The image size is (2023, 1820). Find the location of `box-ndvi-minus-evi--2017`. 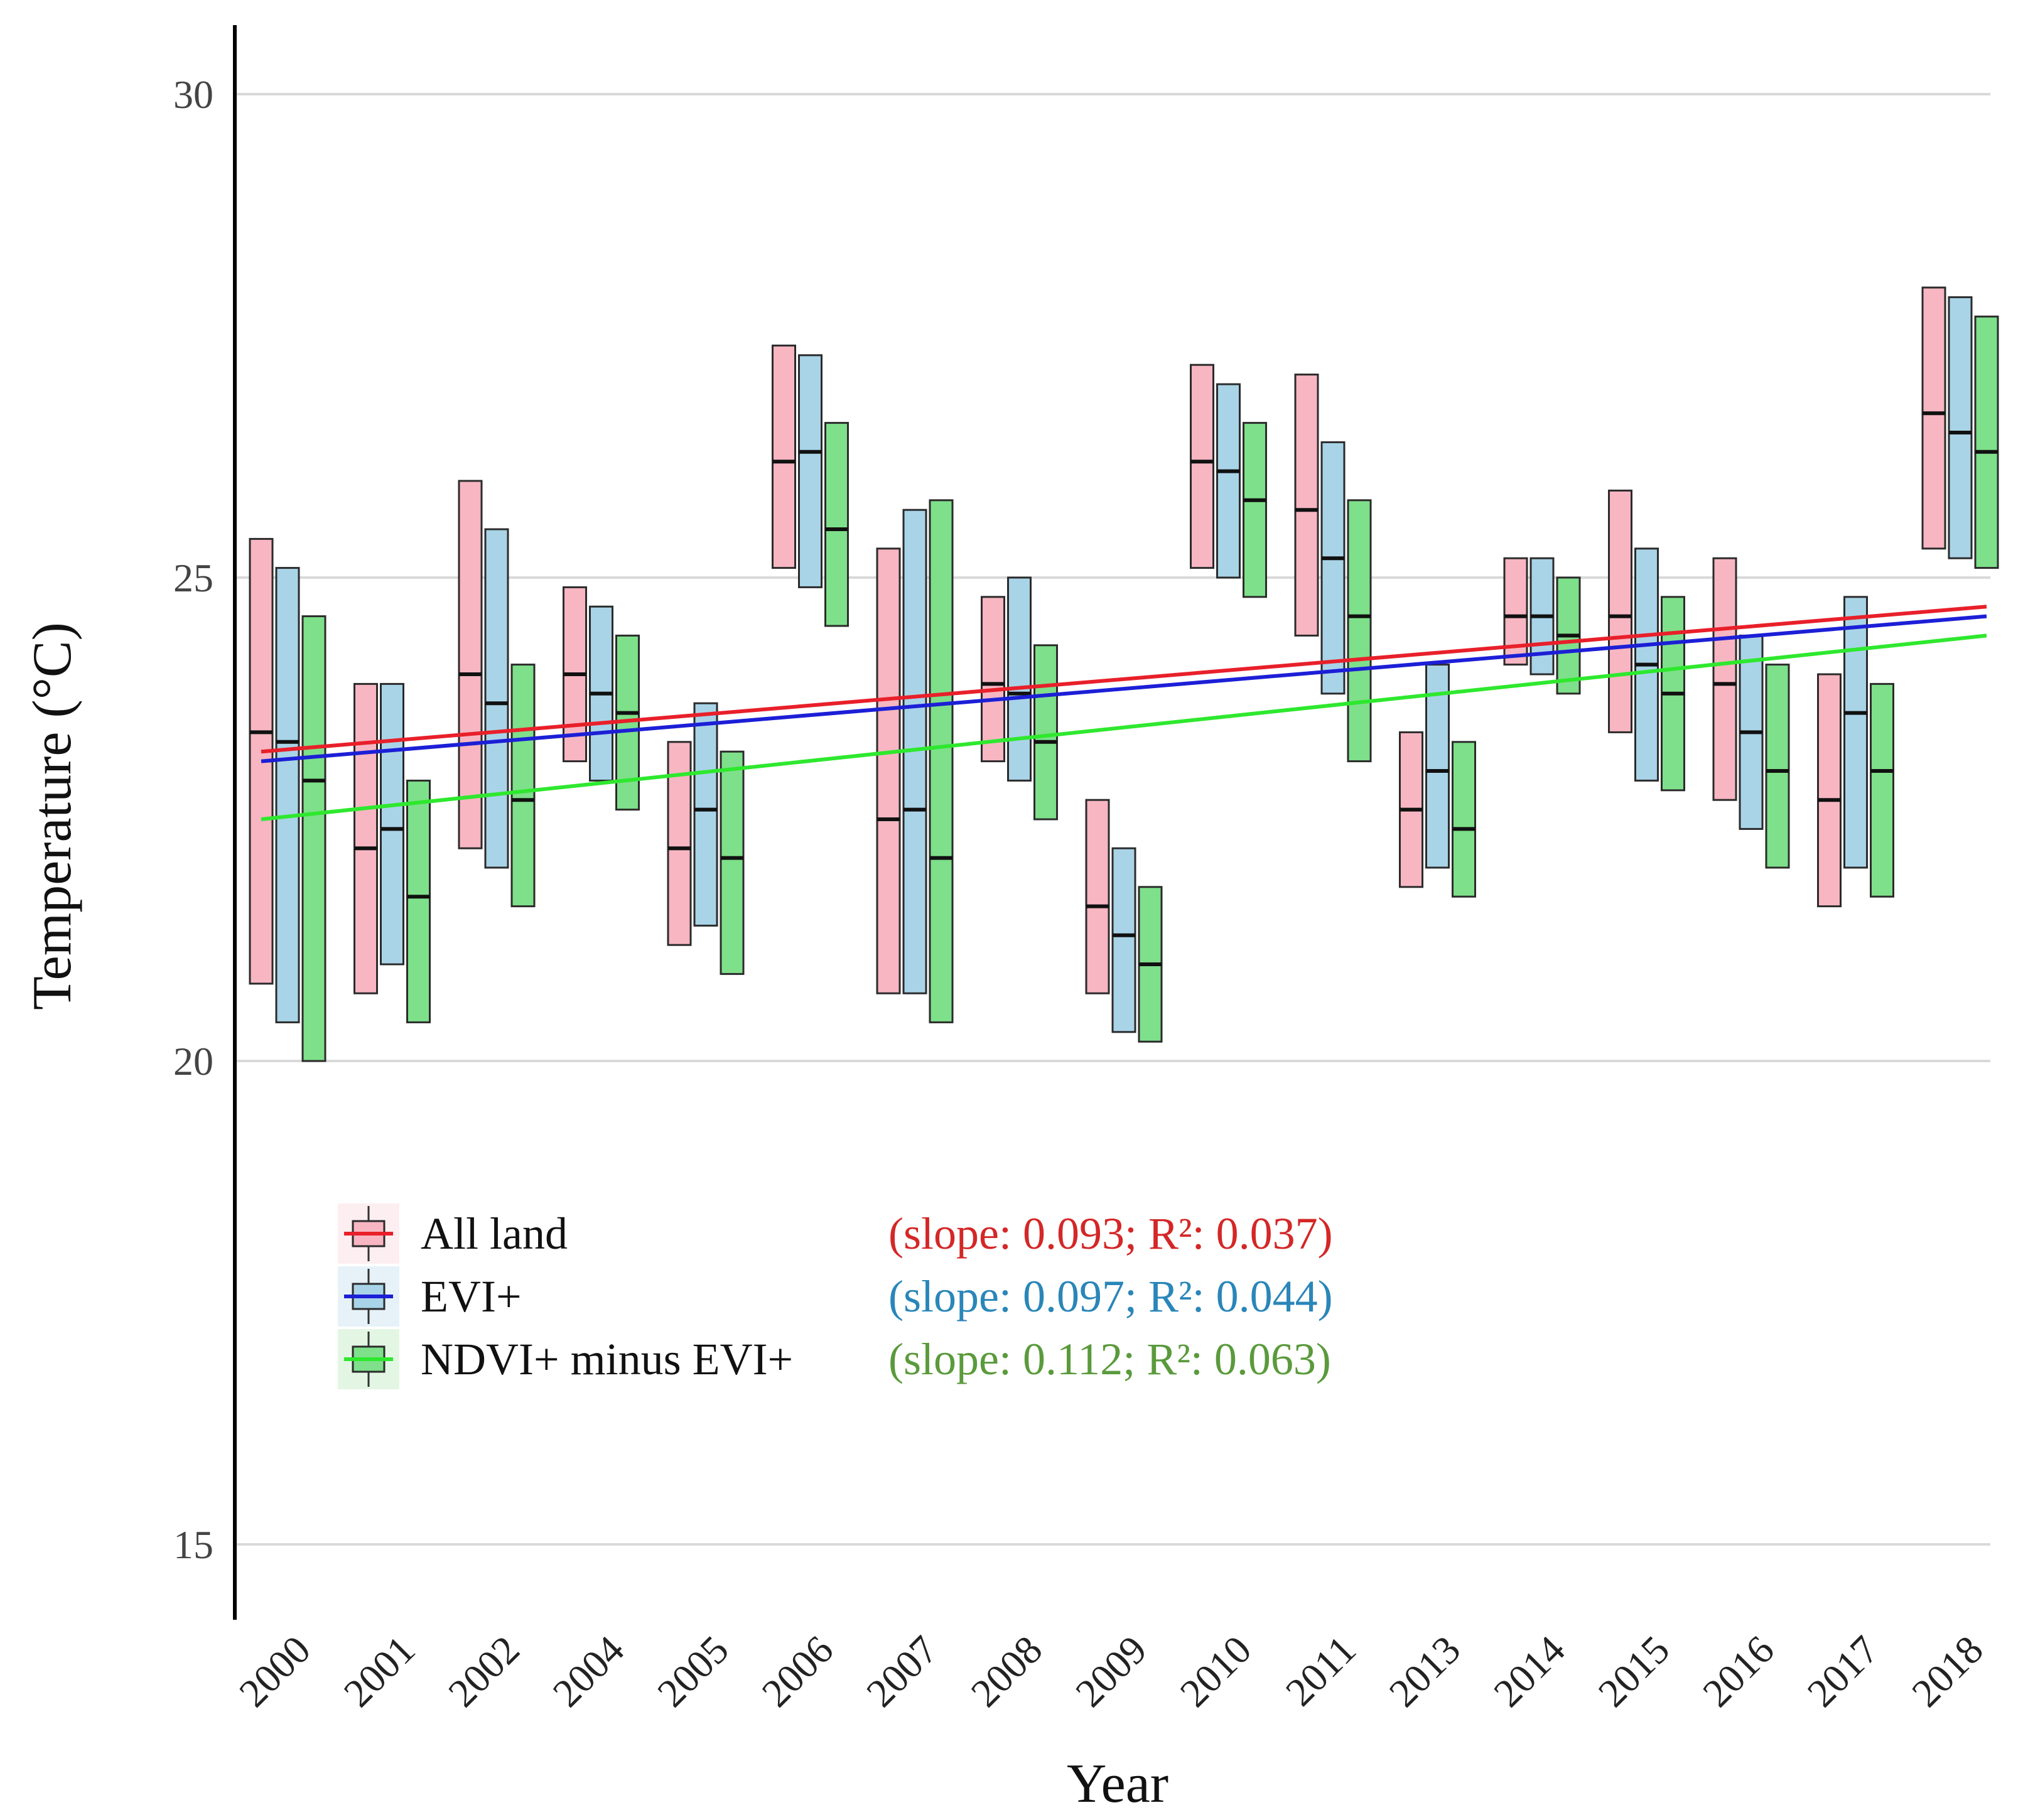

box-ndvi-minus-evi--2017 is located at coordinates (1882, 790).